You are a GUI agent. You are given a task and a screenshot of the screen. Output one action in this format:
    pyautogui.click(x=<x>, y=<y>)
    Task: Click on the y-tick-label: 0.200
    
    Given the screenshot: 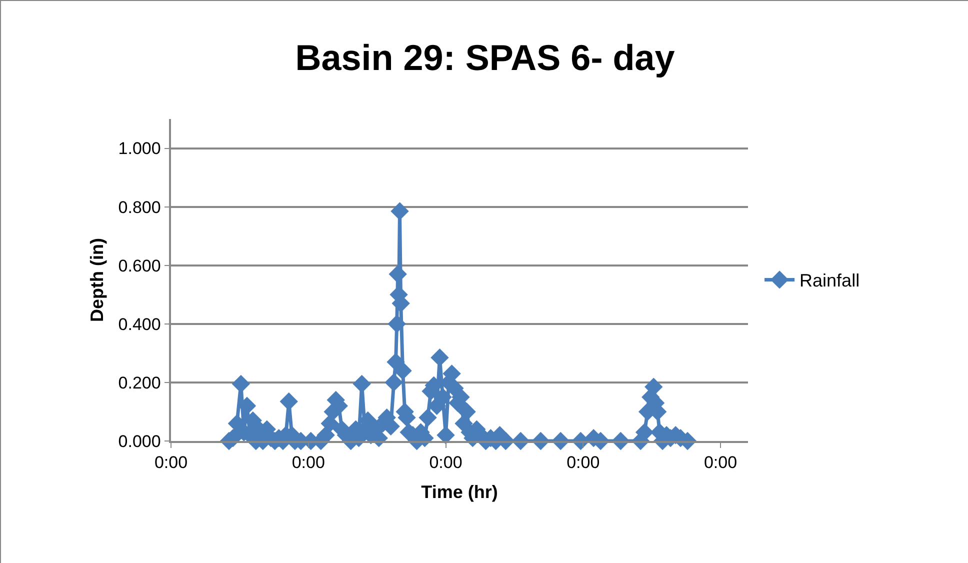 What is the action you would take?
    pyautogui.click(x=139, y=382)
    